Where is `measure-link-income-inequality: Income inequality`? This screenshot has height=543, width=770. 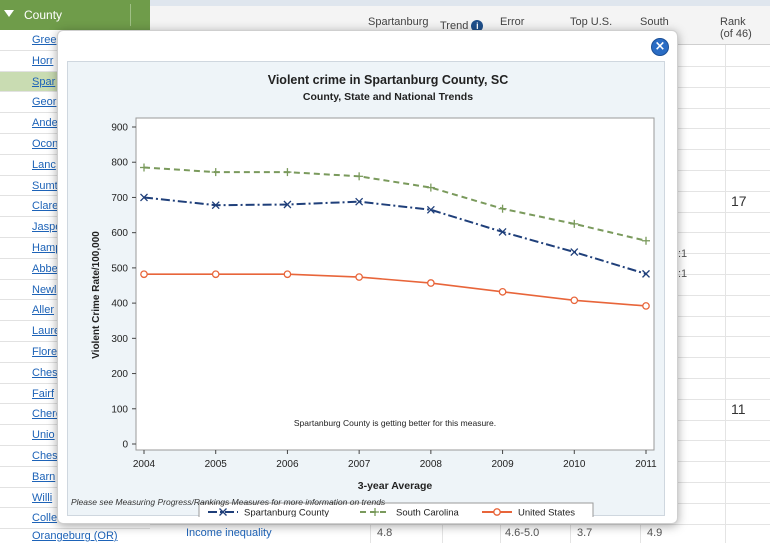
measure-link-income-inequality: Income inequality is located at coordinates (229, 533).